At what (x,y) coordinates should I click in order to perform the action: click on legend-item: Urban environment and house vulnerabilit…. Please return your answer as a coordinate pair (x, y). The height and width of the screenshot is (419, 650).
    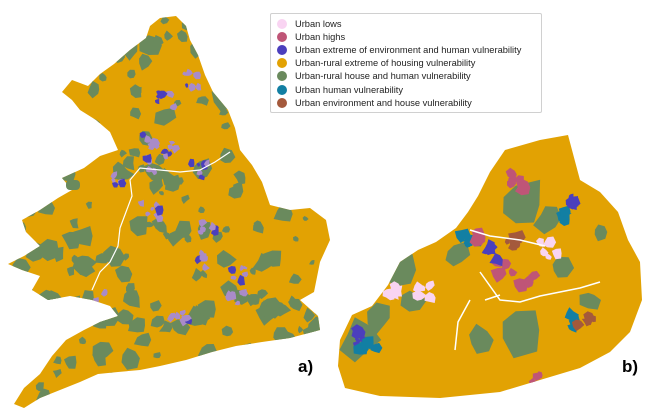
    Looking at the image, I should click on (406, 102).